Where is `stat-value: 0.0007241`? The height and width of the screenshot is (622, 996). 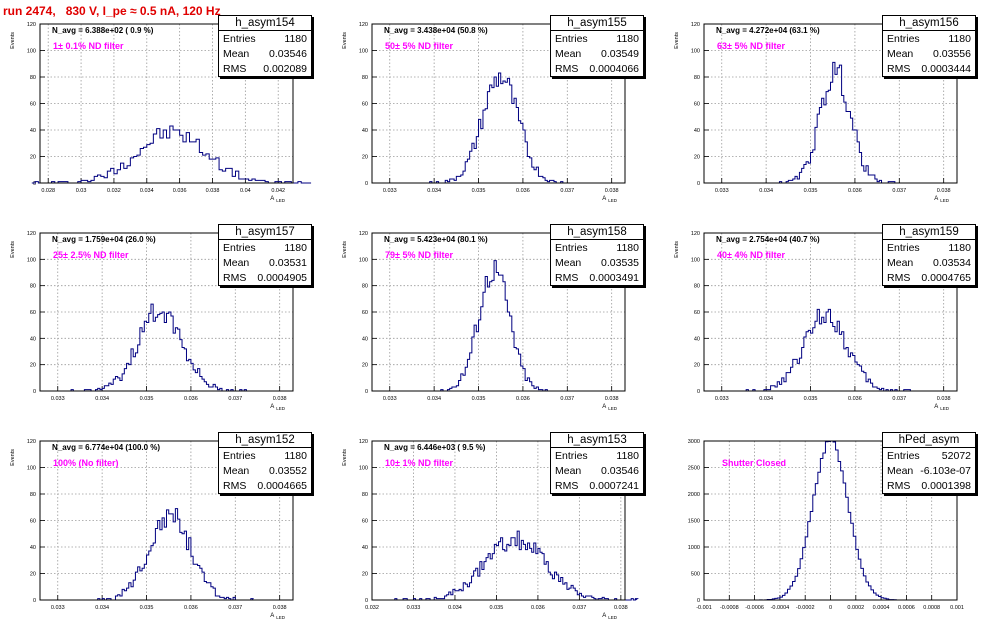
stat-value: 0.0007241 is located at coordinates (614, 486).